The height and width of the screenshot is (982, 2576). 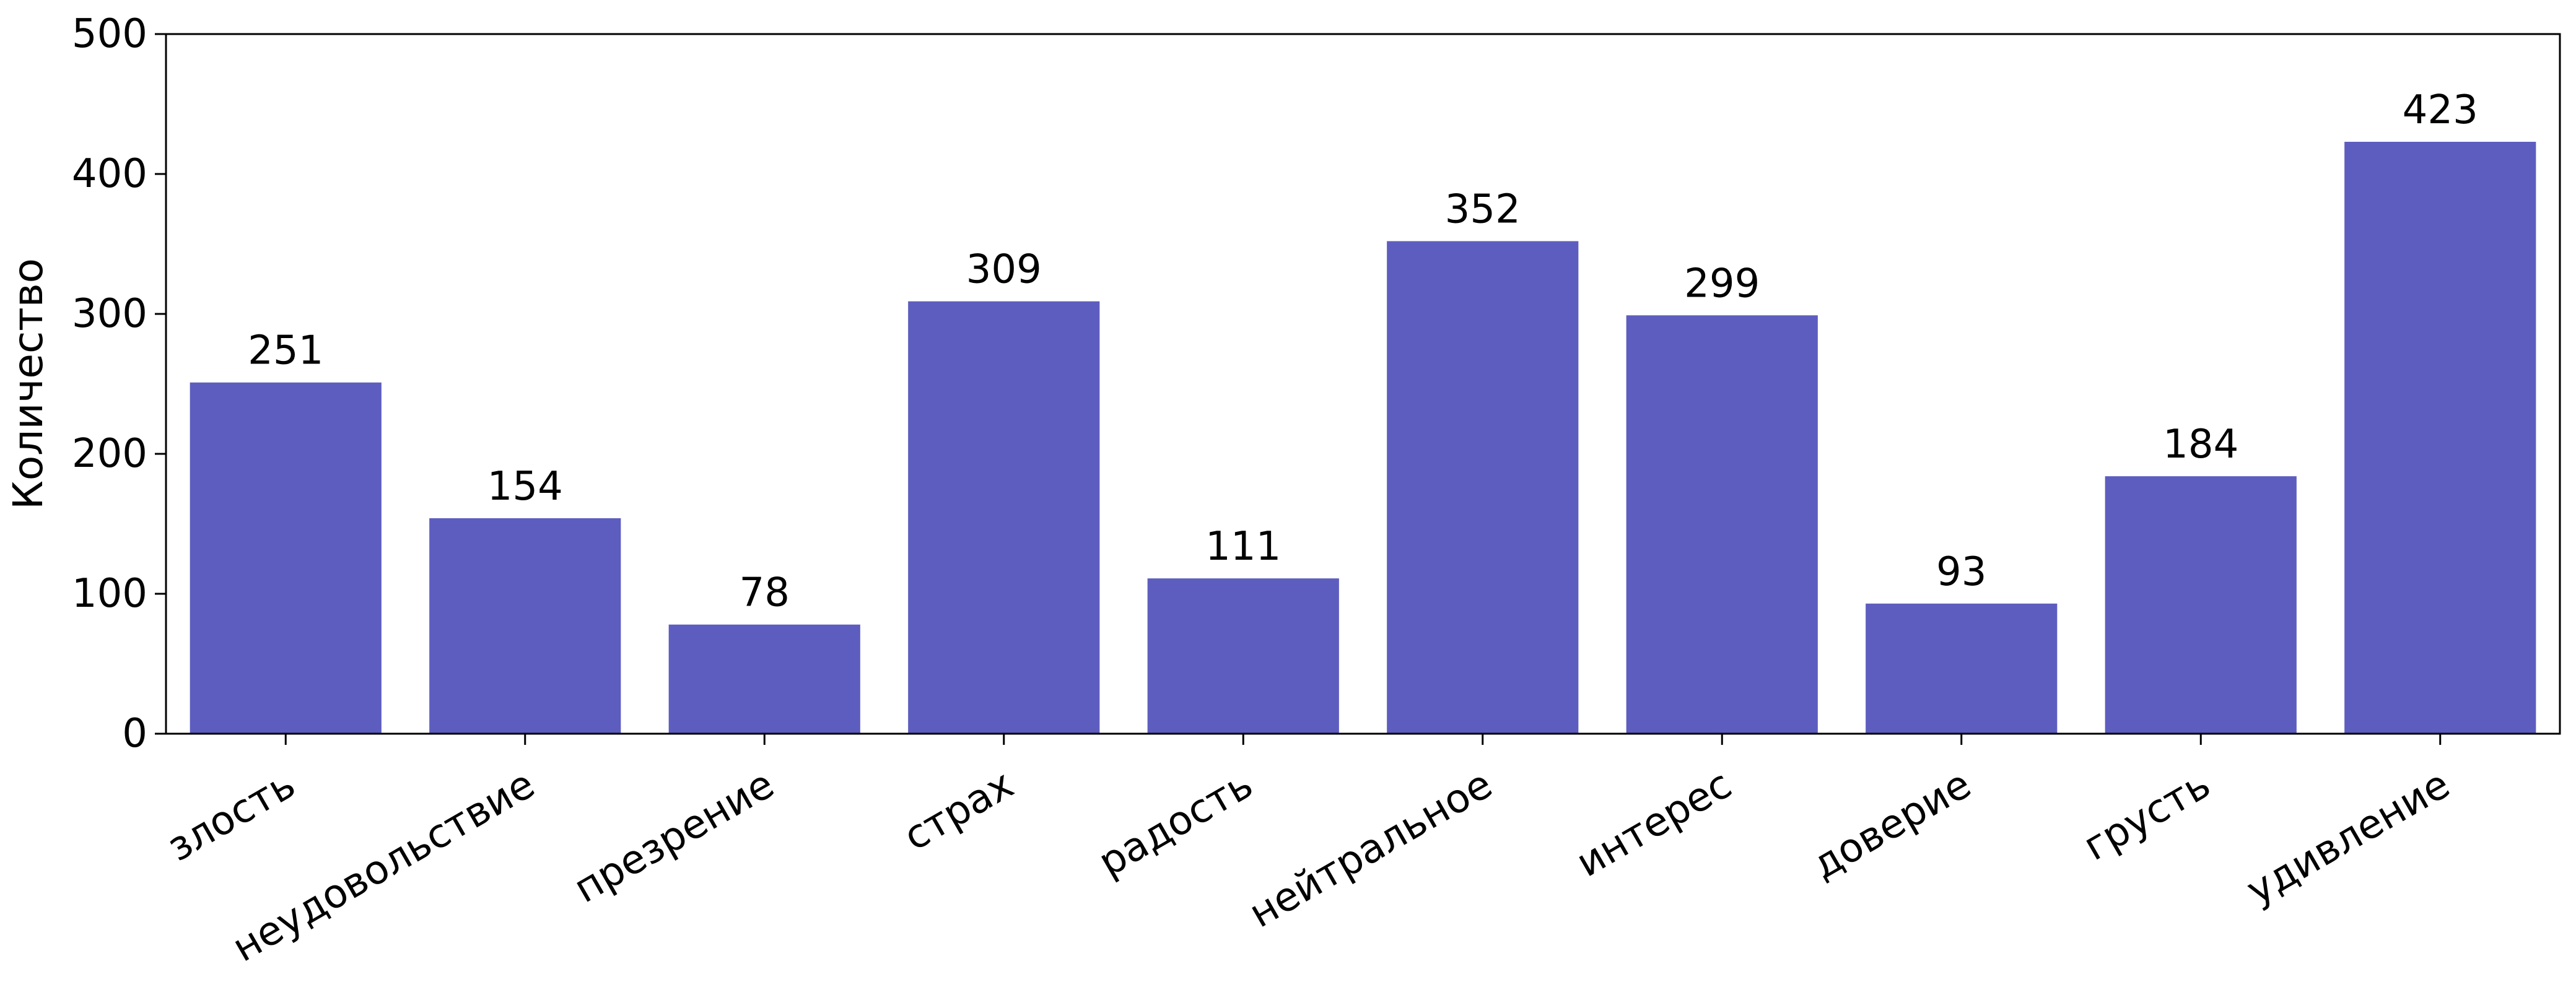 I want to click on x-tick-label: интерес, so click(x=1654, y=825).